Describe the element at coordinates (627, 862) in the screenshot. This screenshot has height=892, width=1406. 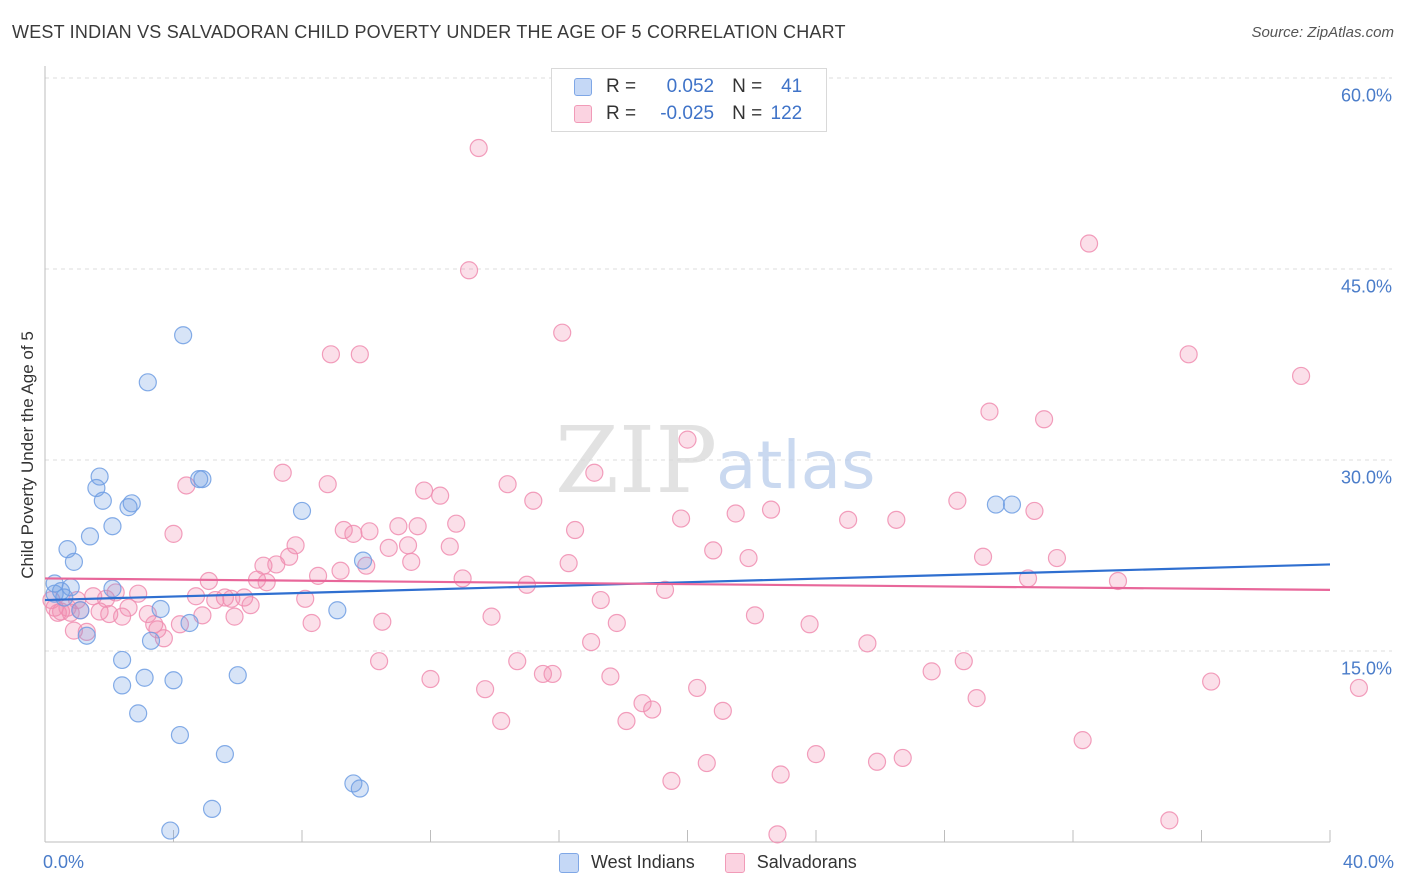
I see `legend-item-west-indians: West Indians` at that location.